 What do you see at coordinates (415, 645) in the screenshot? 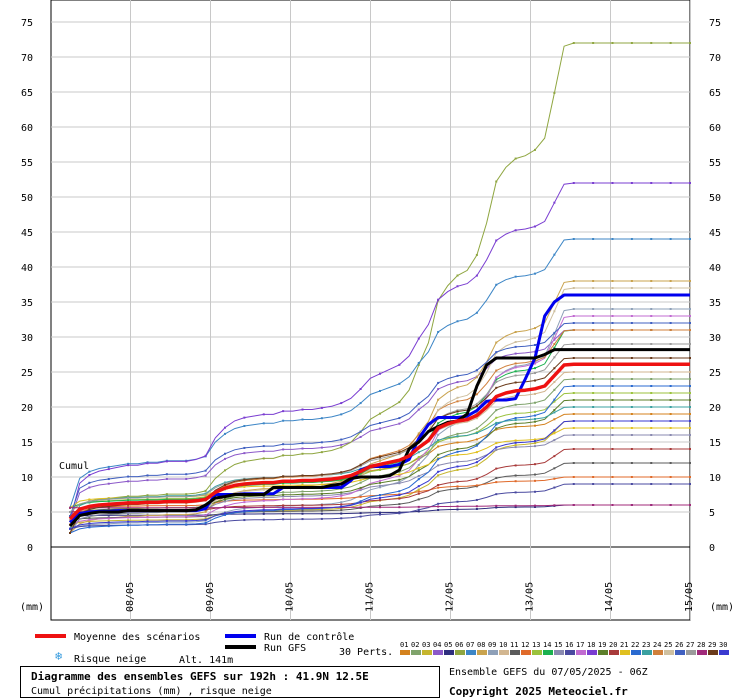
I see `member-legend-id: 02` at bounding box center [415, 645].